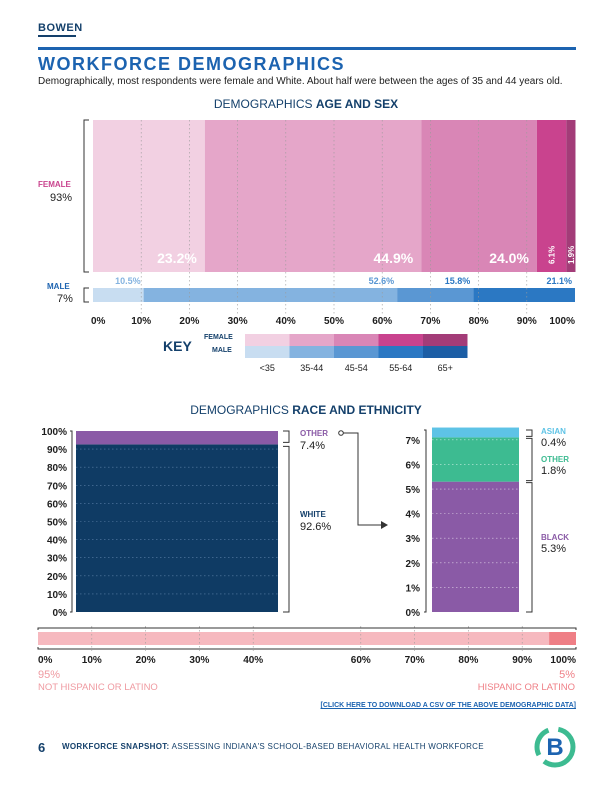 The height and width of the screenshot is (792, 612). What do you see at coordinates (286, 529) in the screenshot?
I see `white-bracket` at bounding box center [286, 529].